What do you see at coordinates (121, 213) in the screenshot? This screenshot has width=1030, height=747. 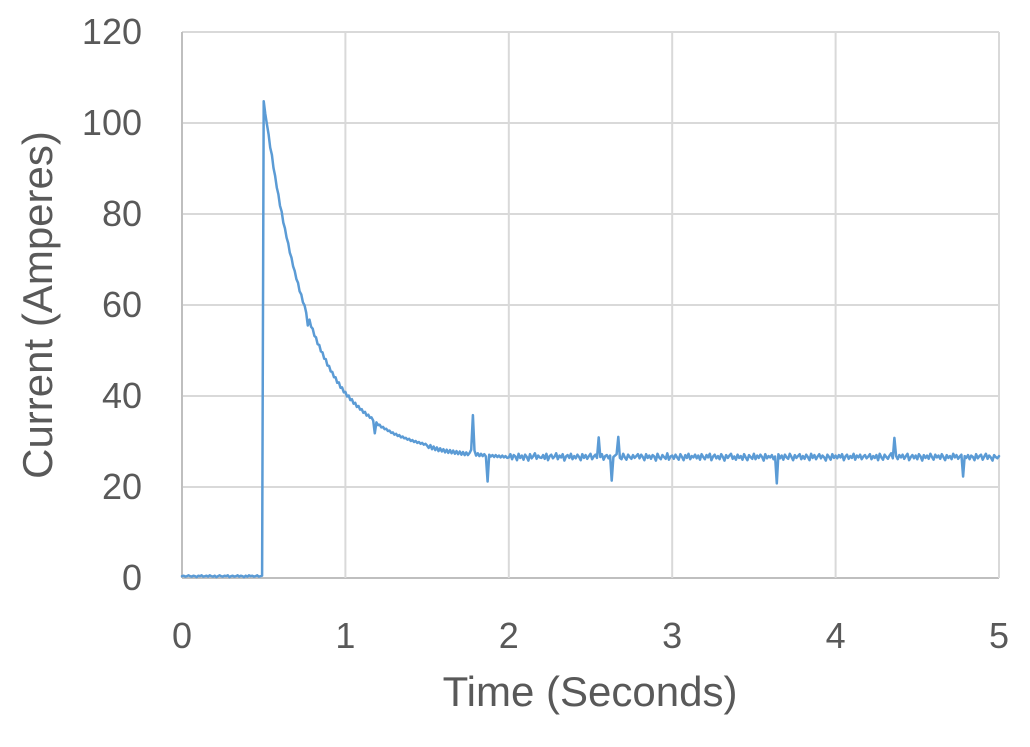 I see `y-tick-label: 80` at bounding box center [121, 213].